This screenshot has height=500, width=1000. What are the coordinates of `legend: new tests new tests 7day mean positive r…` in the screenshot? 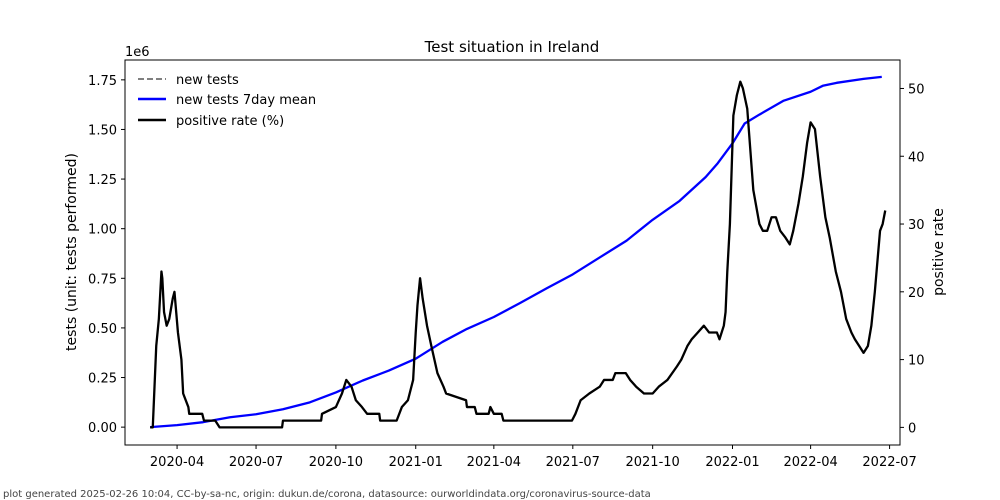 It's located at (227, 101).